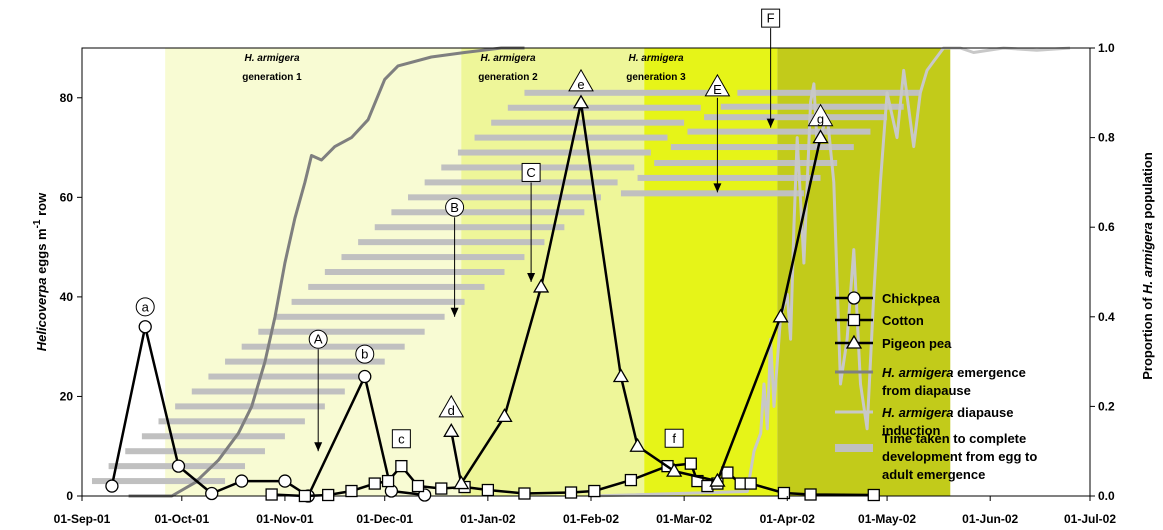 This screenshot has width=1163, height=530. I want to click on legend-label: Pigeon pea, so click(917, 343).